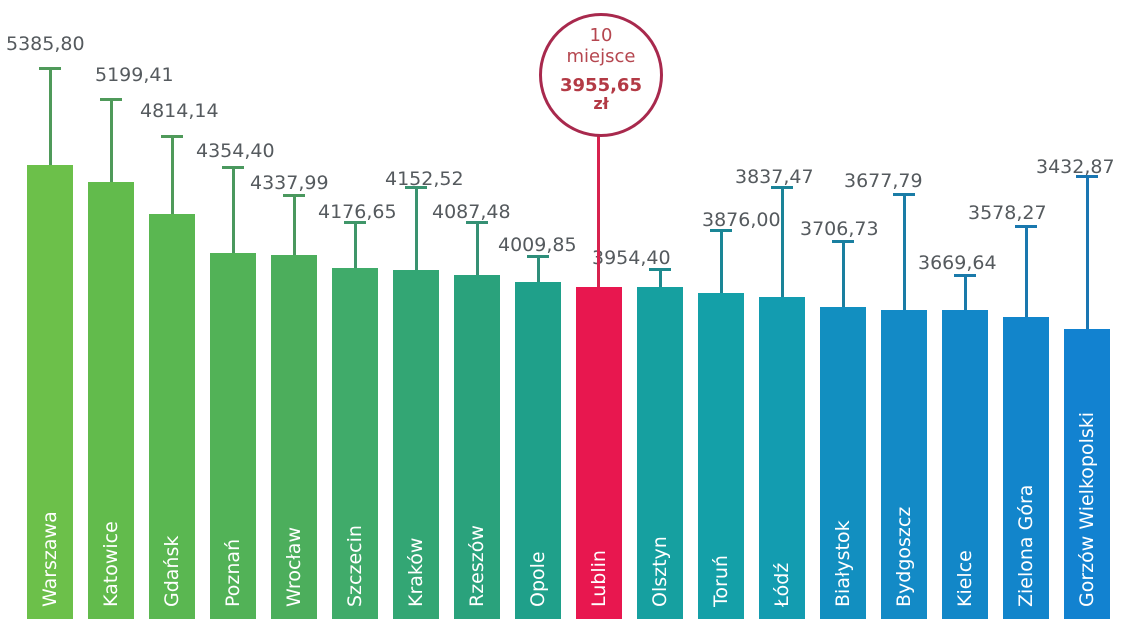  I want to click on category-label: Gdańsk, so click(172, 571).